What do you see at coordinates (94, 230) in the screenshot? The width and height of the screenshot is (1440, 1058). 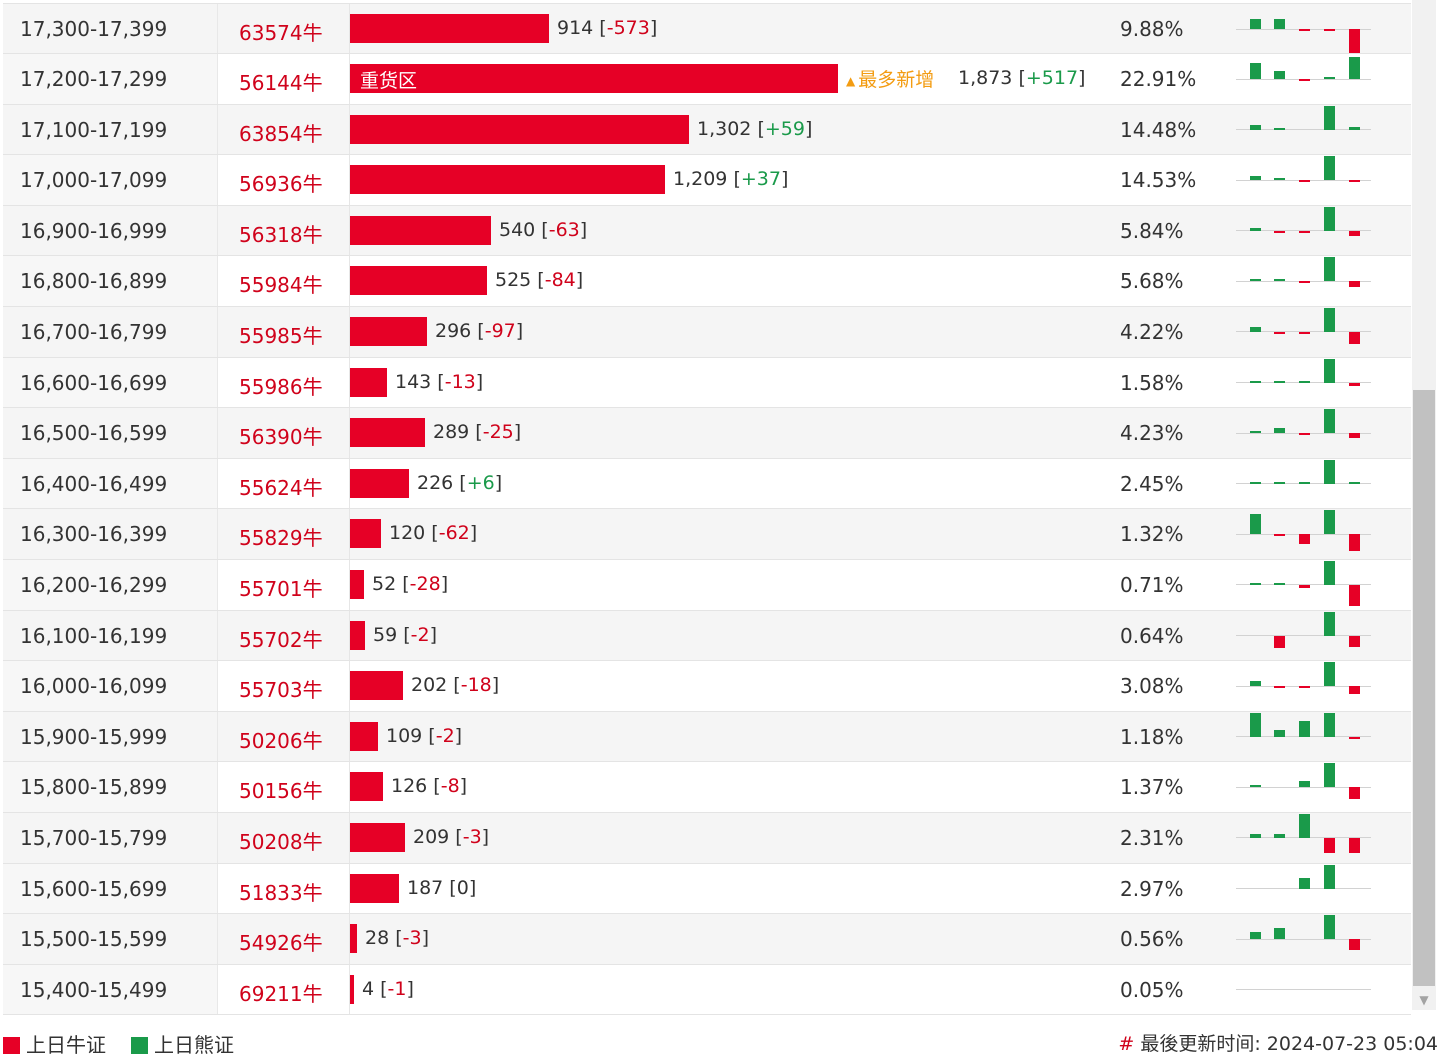 I see `price-range: 16,900-16,999` at bounding box center [94, 230].